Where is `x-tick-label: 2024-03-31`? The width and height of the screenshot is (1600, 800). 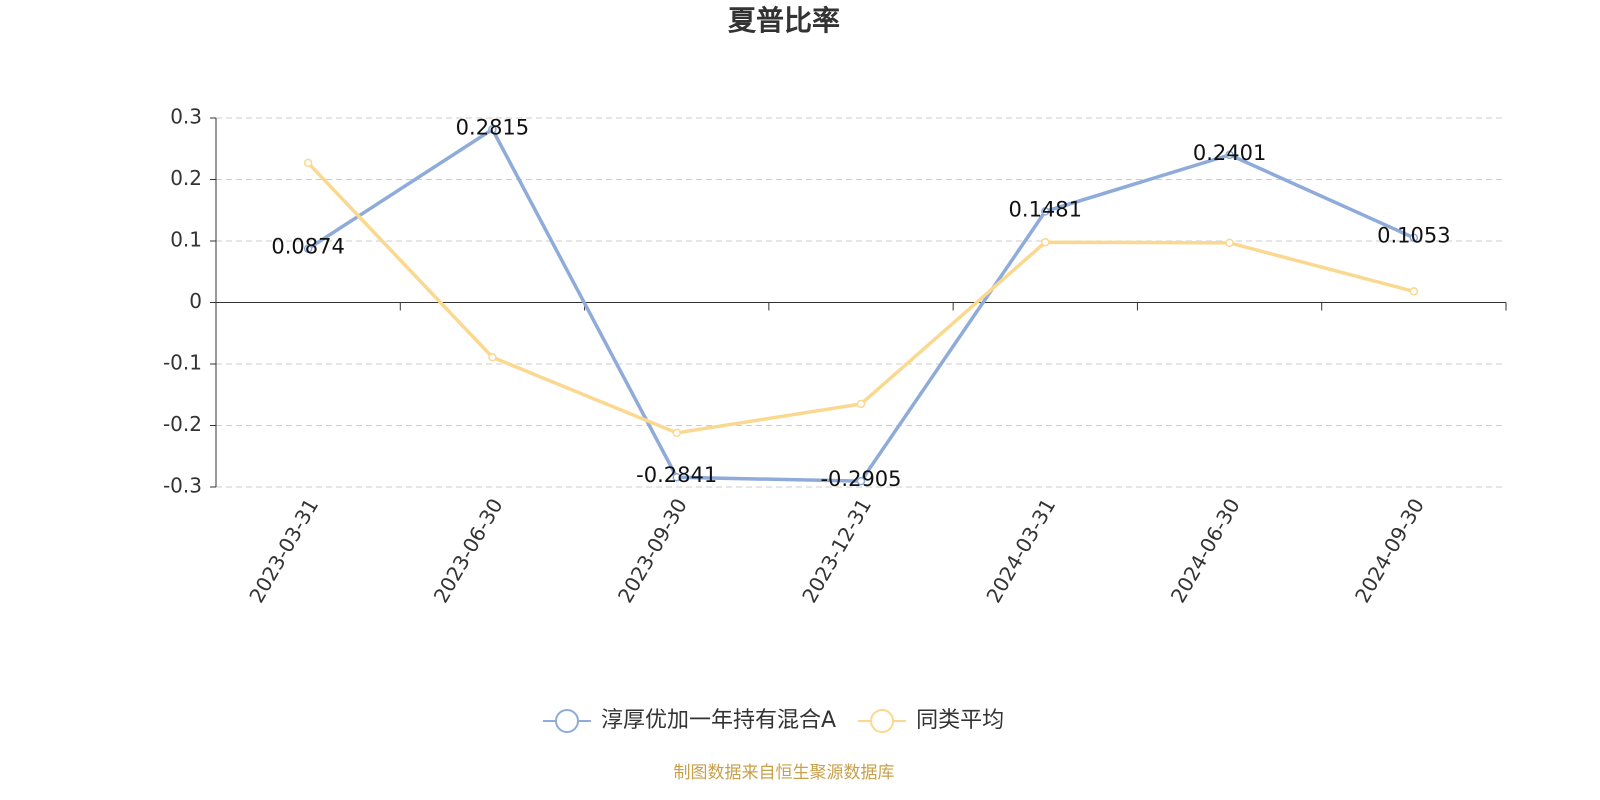 x-tick-label: 2024-03-31 is located at coordinates (1020, 550).